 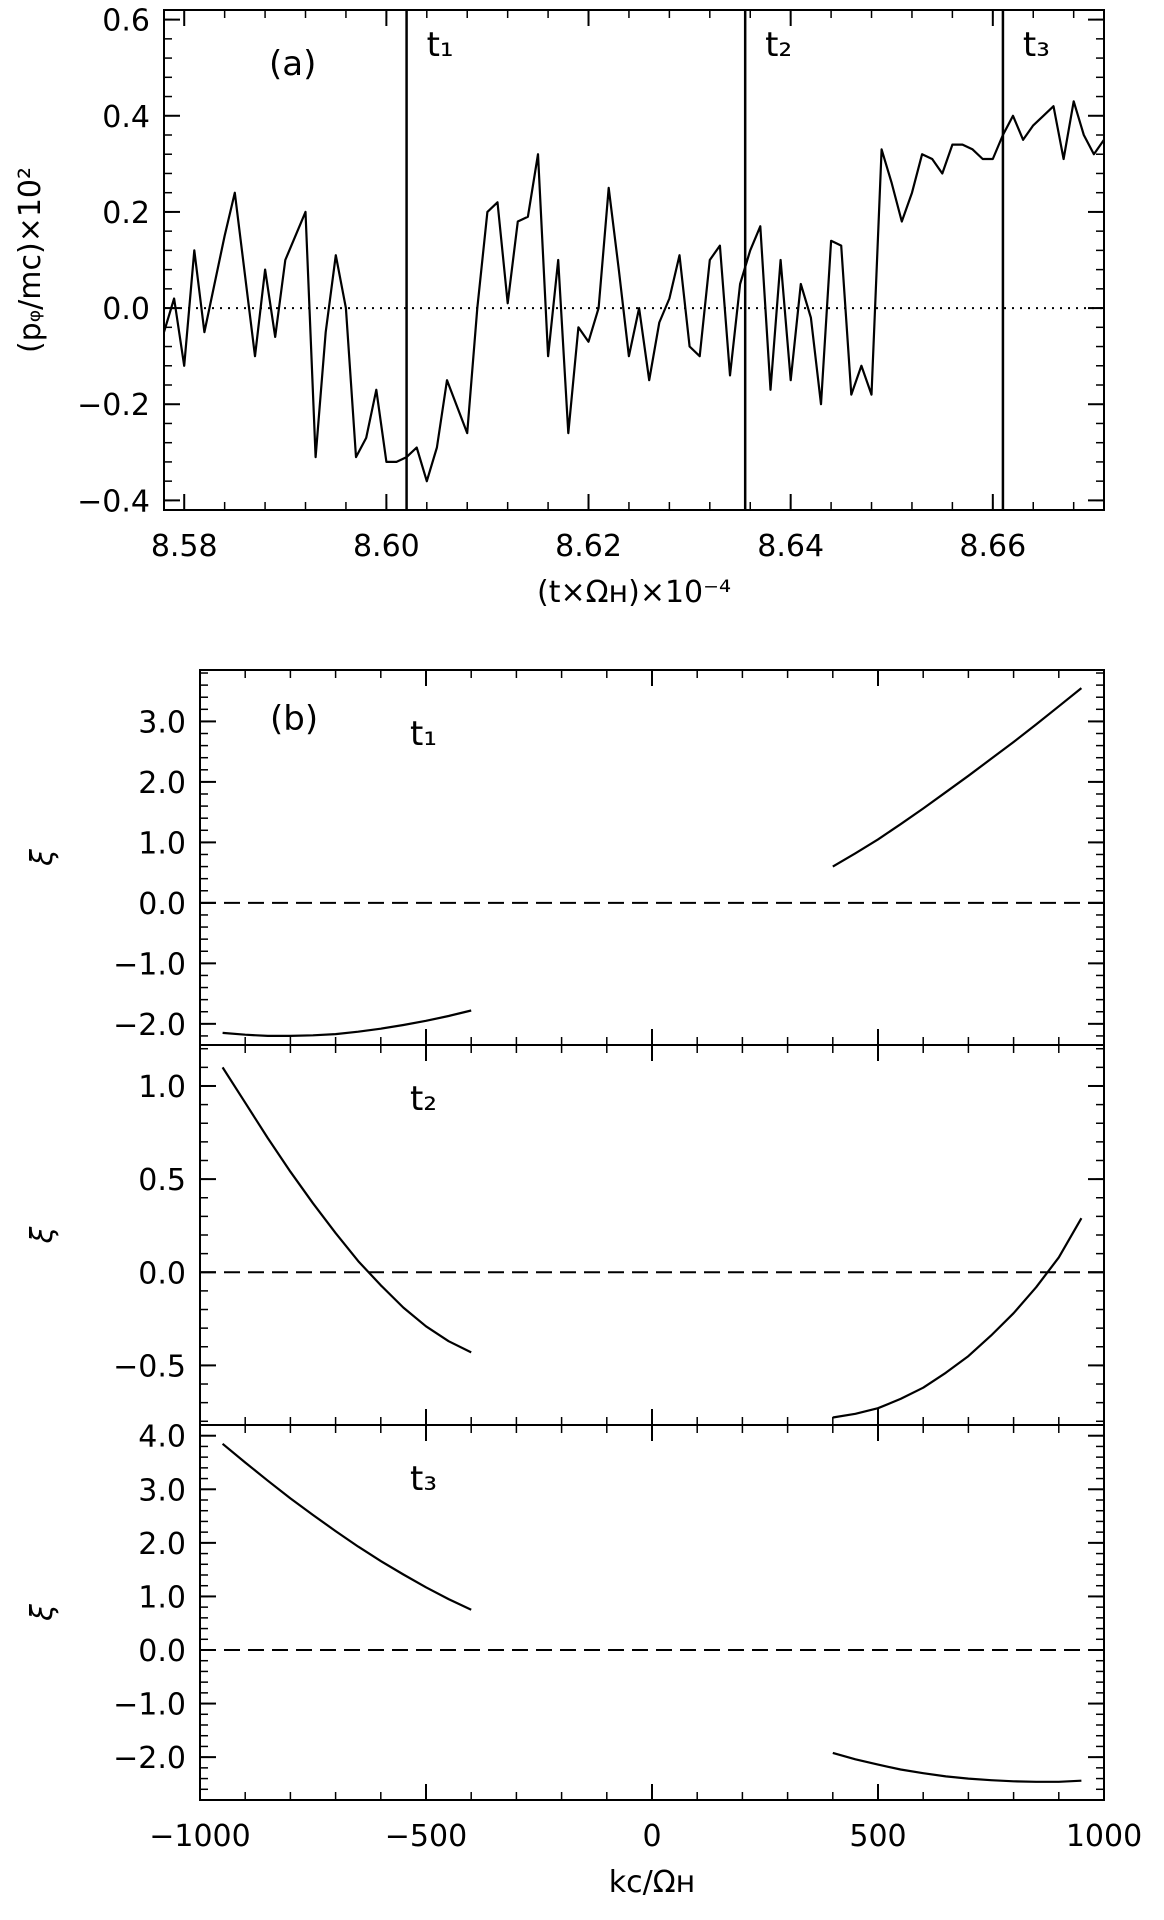 I want to click on y-tick-label: −0.5, so click(x=149, y=1366).